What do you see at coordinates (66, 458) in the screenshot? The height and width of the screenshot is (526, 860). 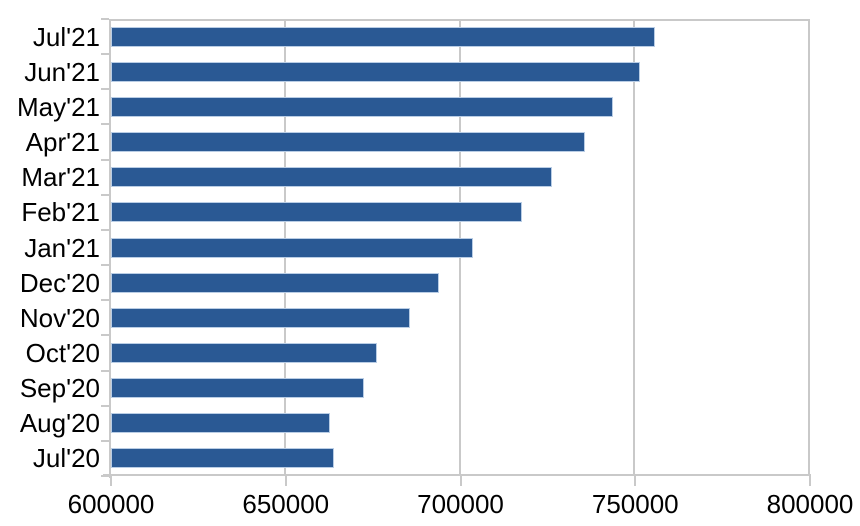 I see `y-axis-label: Jul'20` at bounding box center [66, 458].